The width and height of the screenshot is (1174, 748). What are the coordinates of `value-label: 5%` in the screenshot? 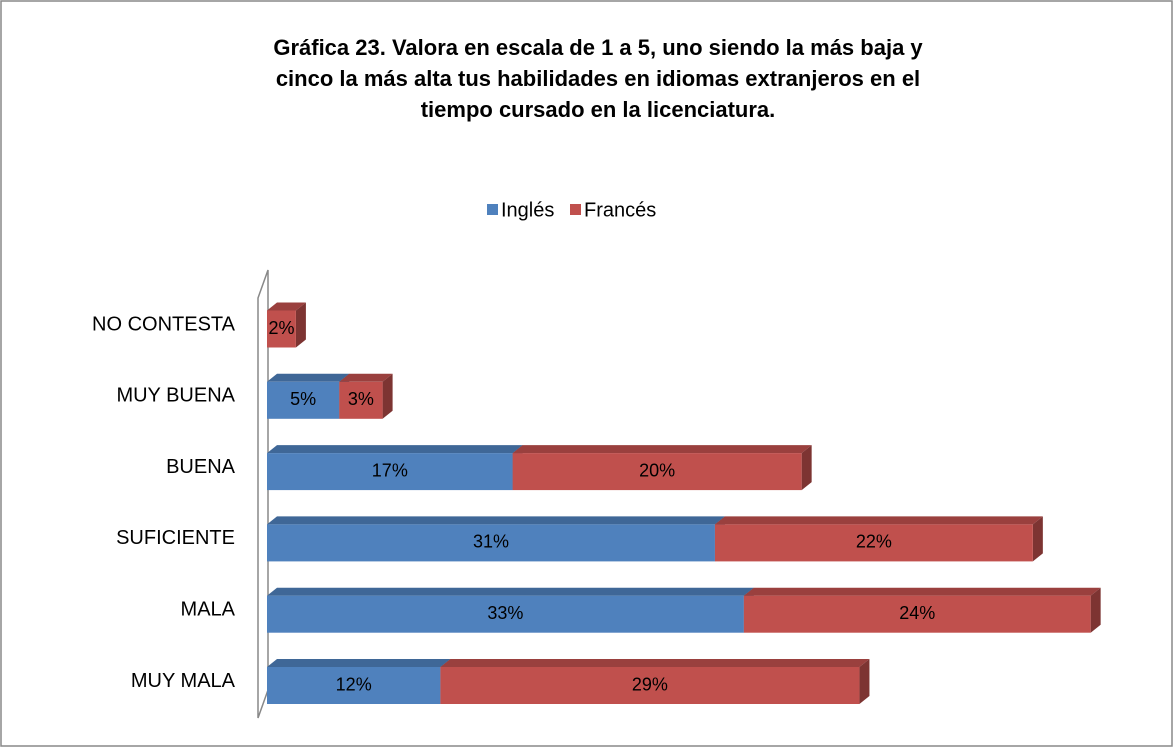 It's located at (303, 399).